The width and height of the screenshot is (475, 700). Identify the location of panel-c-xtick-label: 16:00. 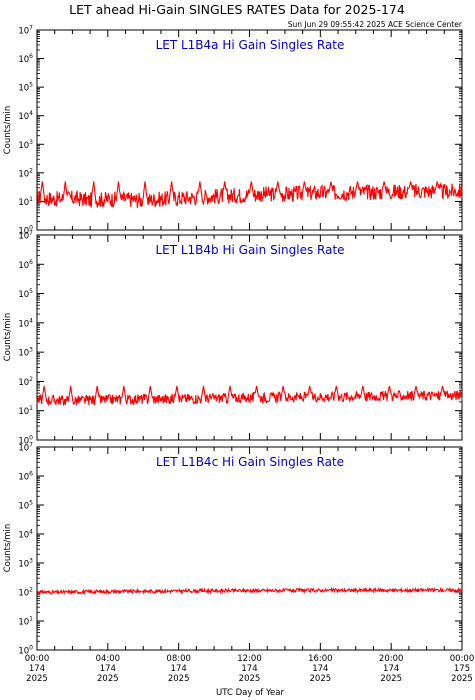
(320, 659).